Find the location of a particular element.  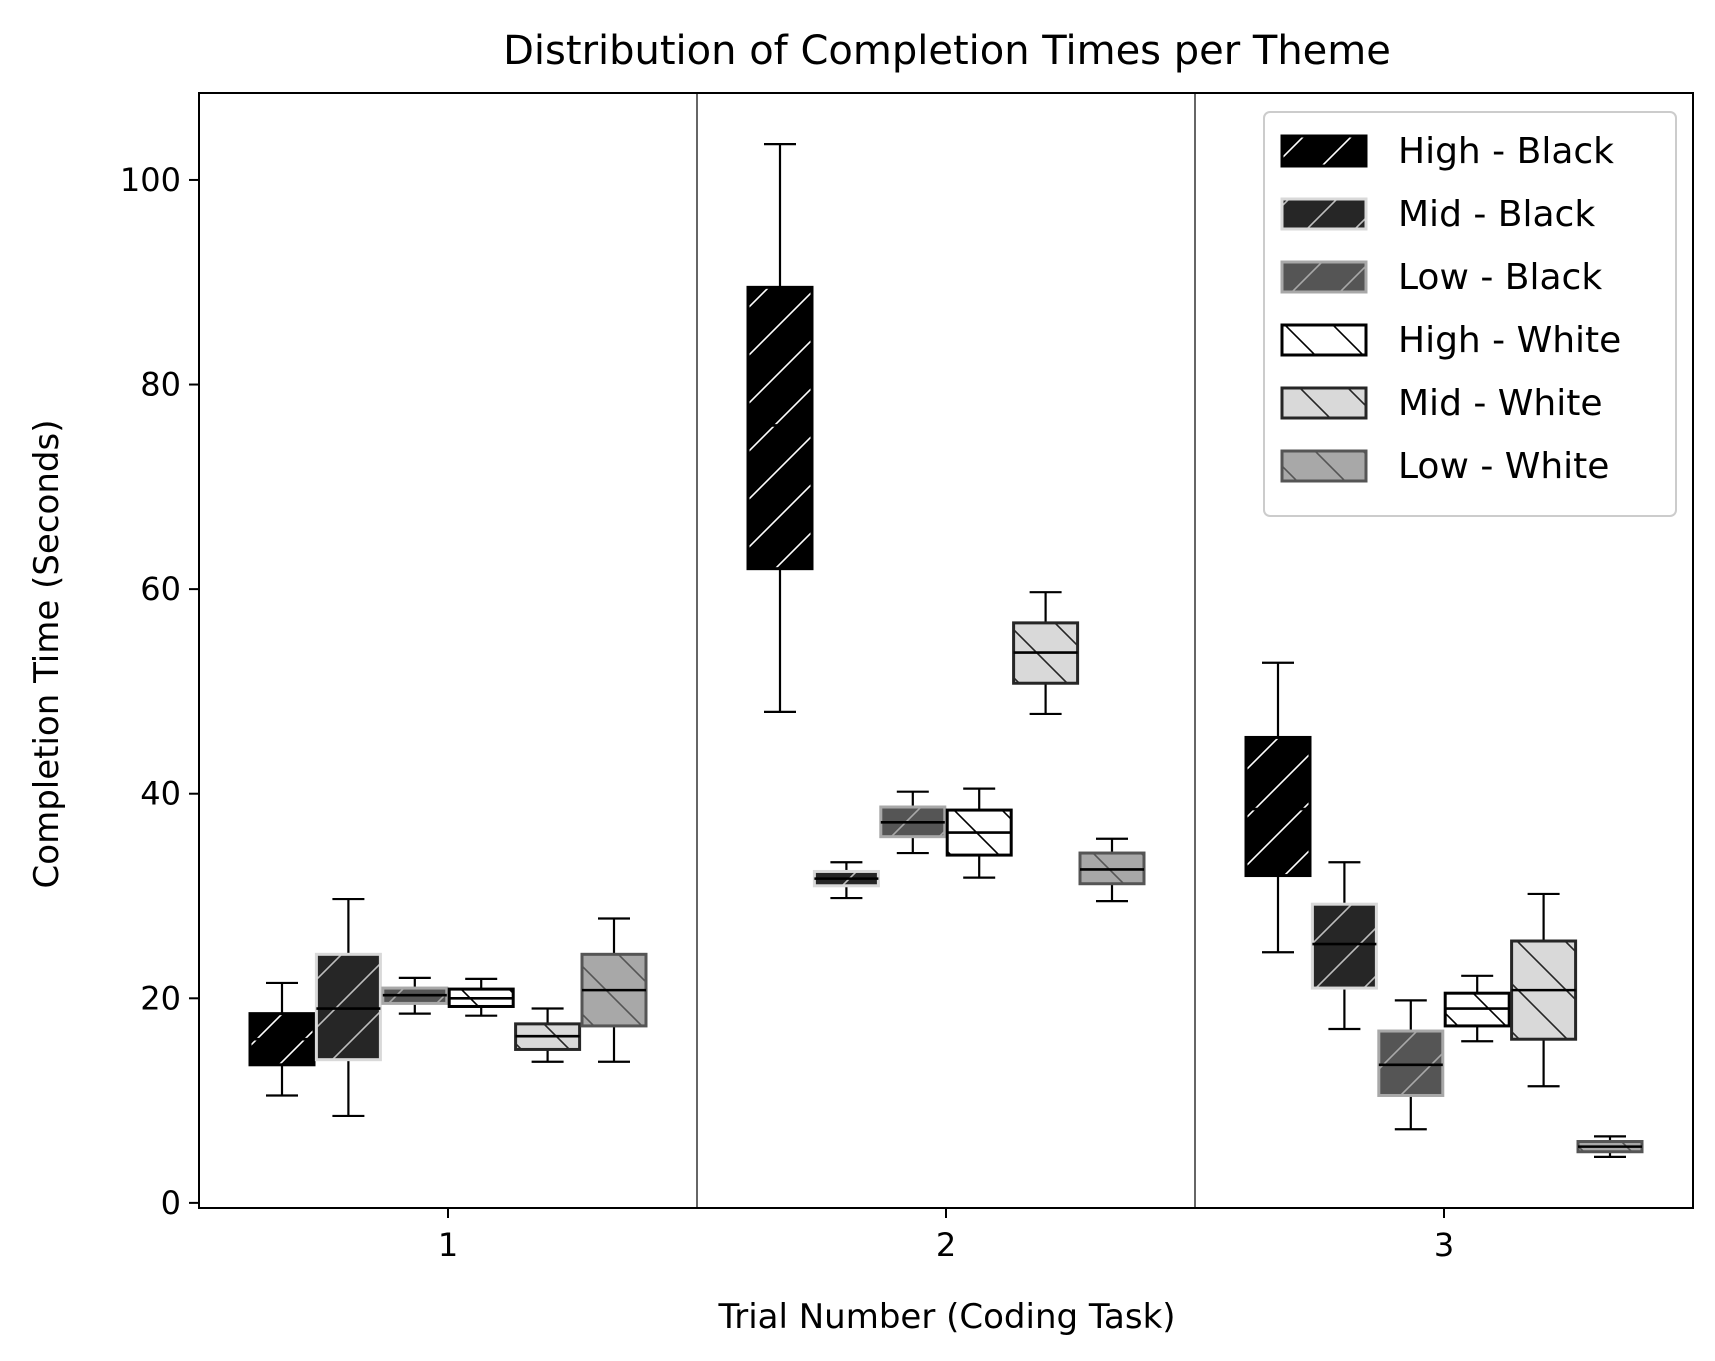

legend-item: High - Black is located at coordinates (1447, 151).